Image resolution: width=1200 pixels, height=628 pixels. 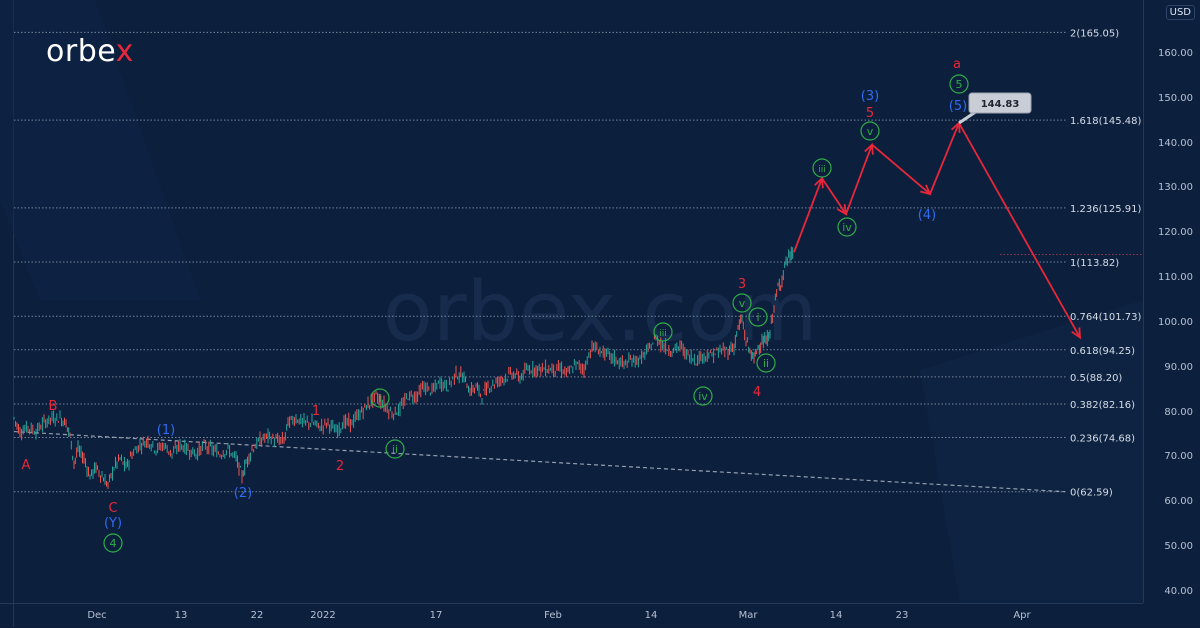 What do you see at coordinates (181, 615) in the screenshot?
I see `time-tick: 13` at bounding box center [181, 615].